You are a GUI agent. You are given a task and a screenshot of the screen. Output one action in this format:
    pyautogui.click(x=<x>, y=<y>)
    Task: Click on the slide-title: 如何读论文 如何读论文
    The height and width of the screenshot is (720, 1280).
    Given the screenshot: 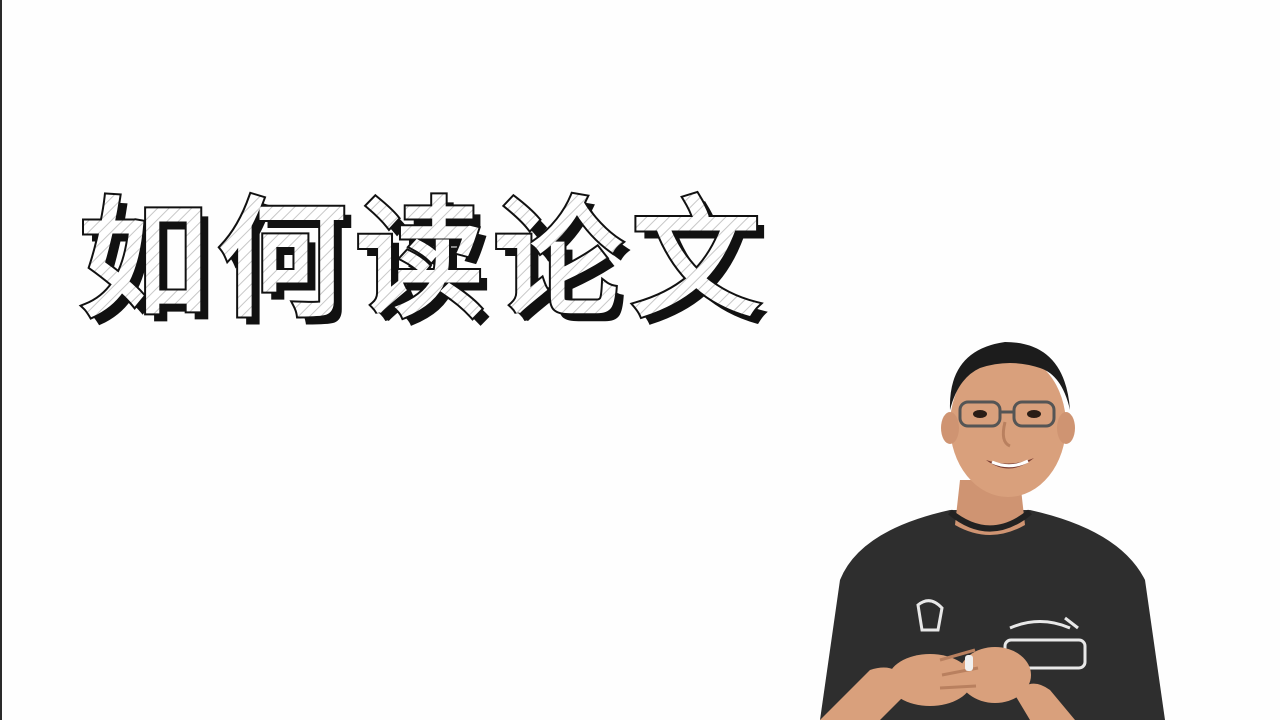 What is the action you would take?
    pyautogui.click(x=436, y=256)
    